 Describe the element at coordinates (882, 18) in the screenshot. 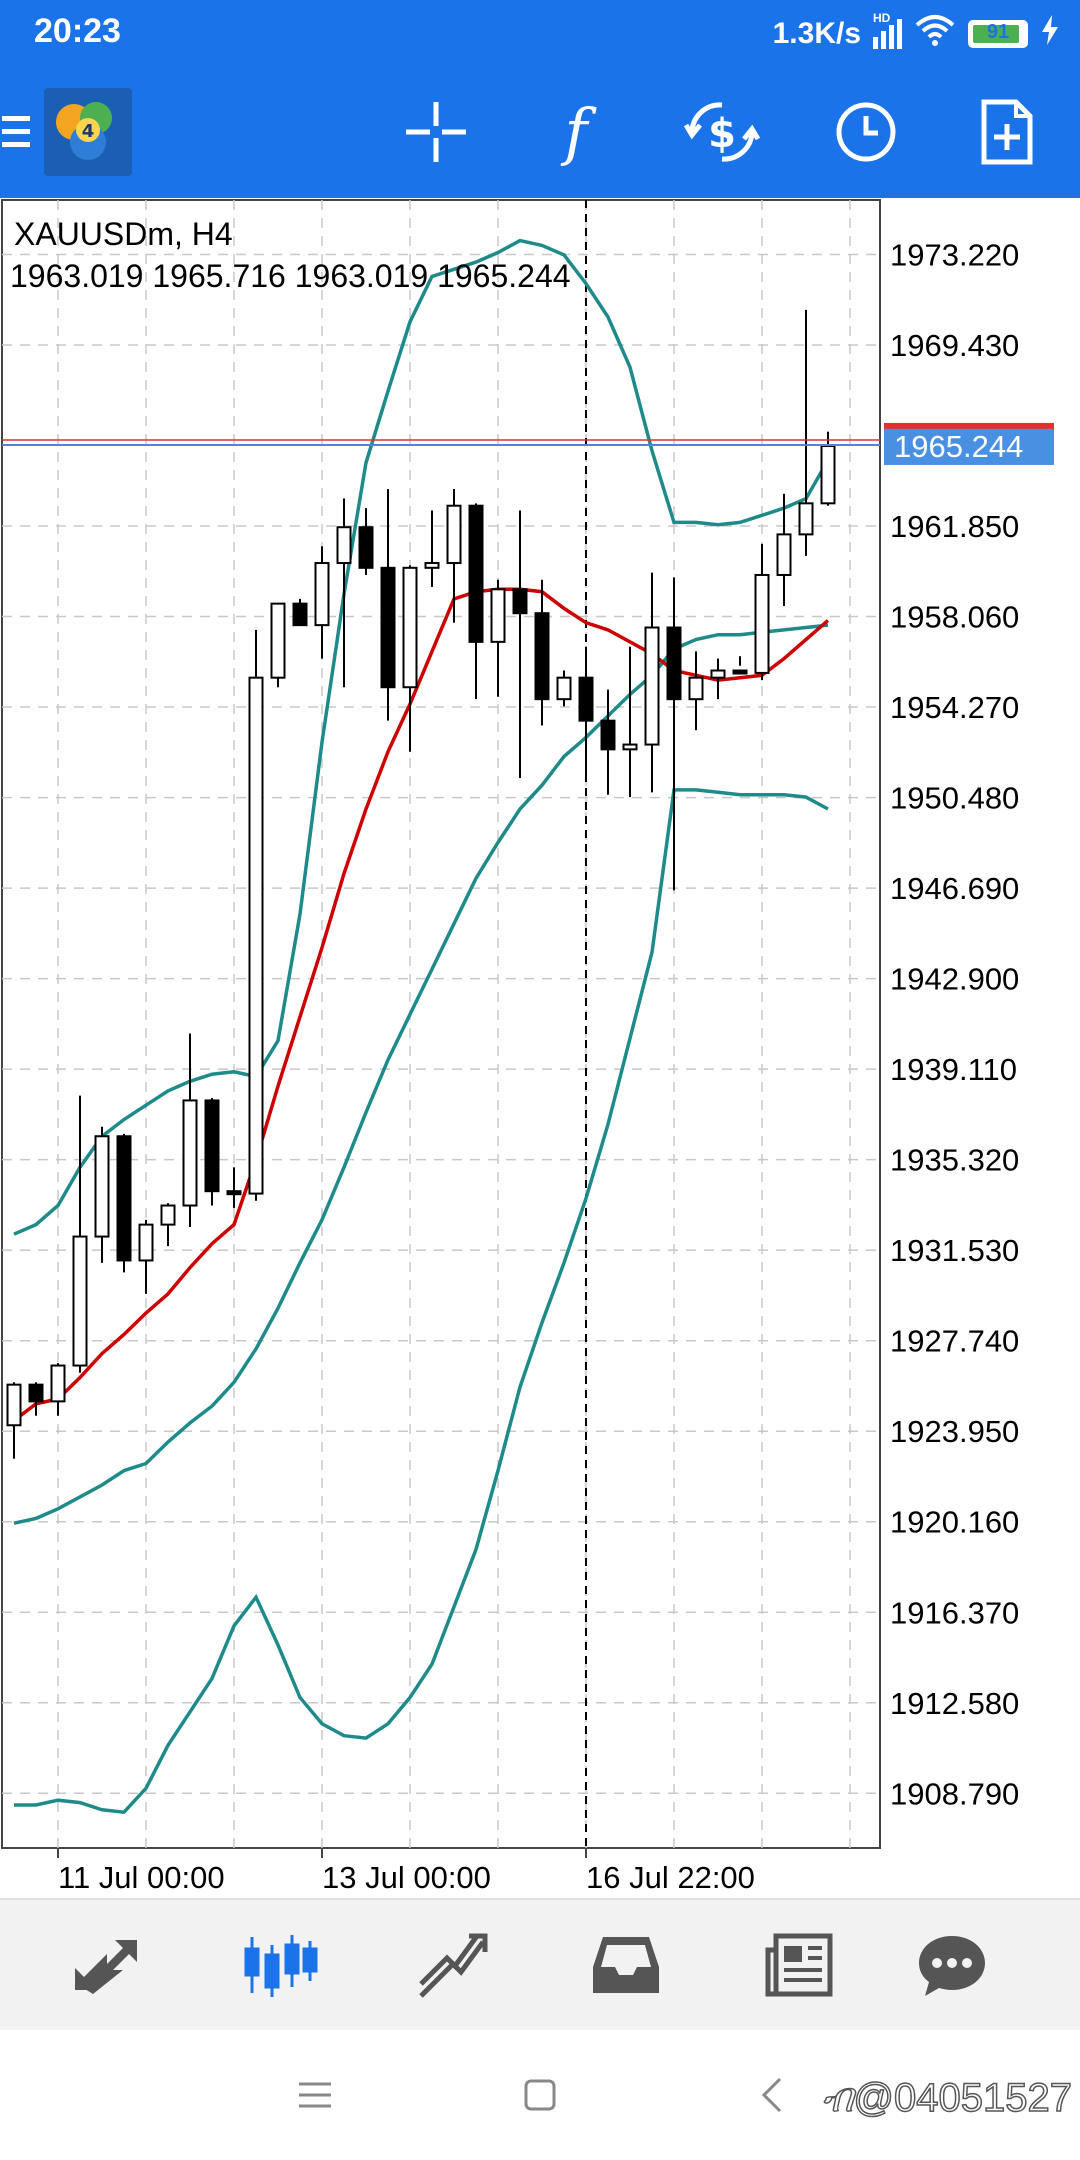

I see `network-tag: HD` at that location.